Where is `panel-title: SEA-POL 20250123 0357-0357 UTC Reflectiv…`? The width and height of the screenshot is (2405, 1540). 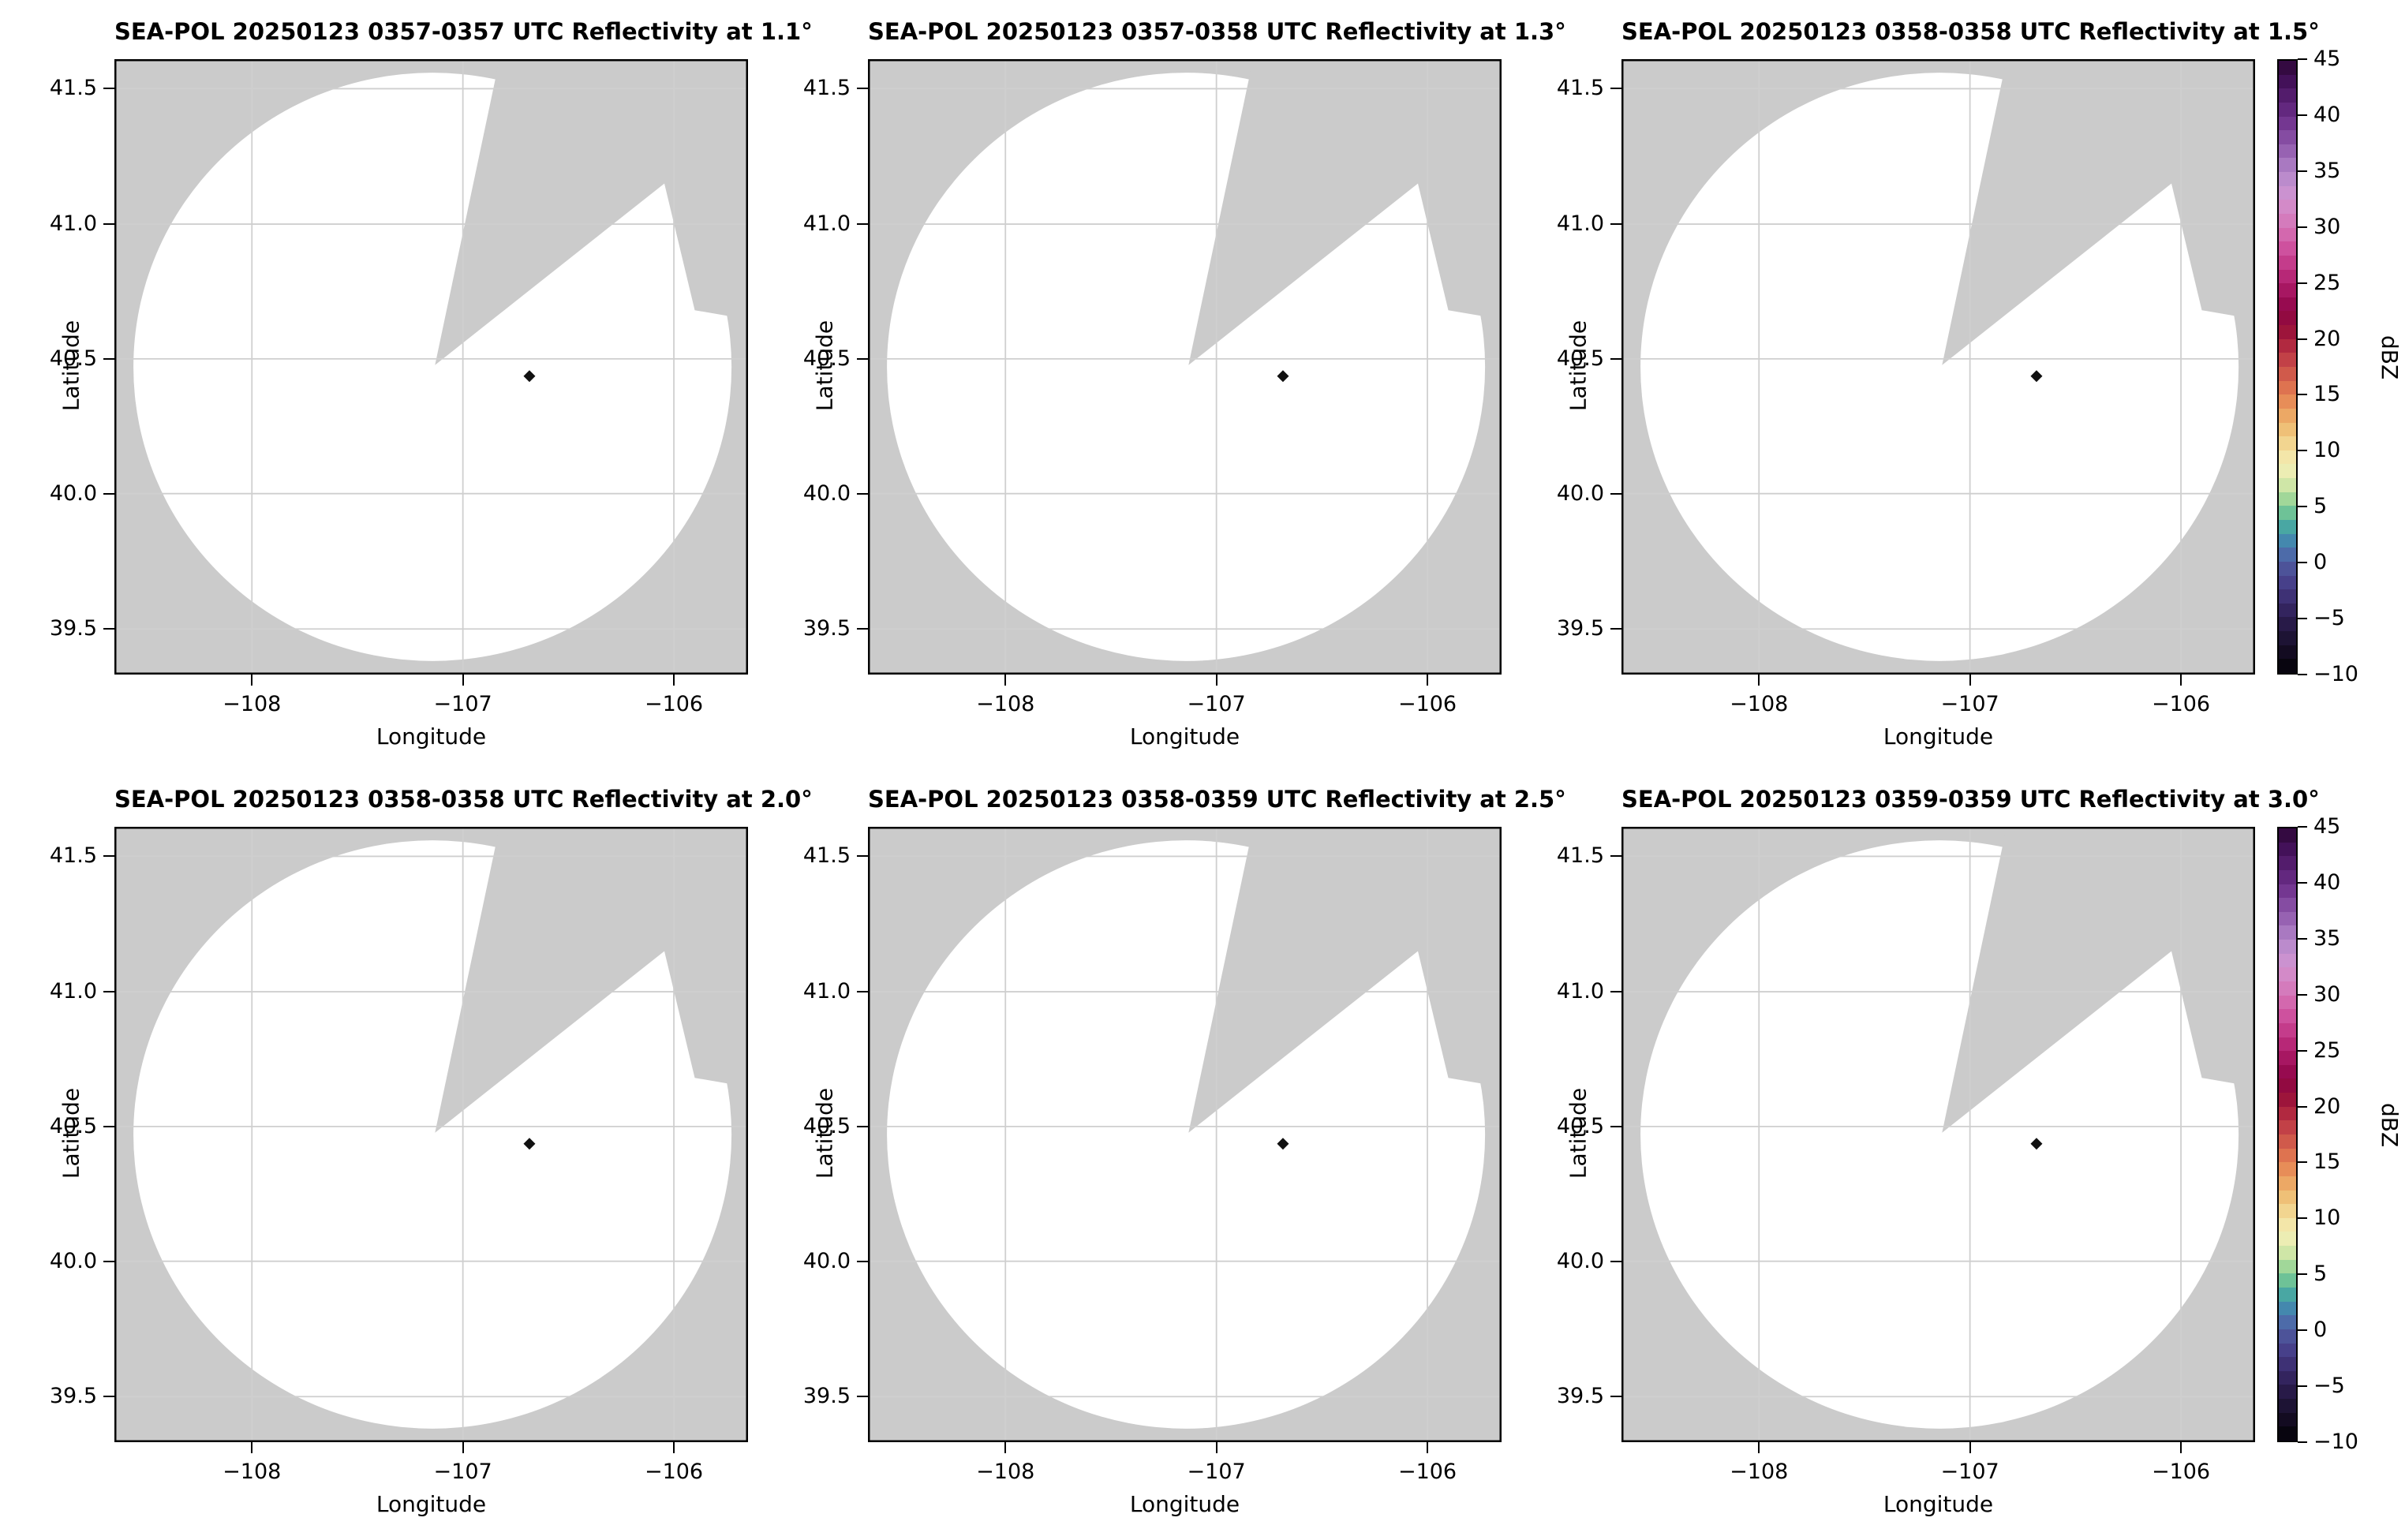
panel-title: SEA-POL 20250123 0357-0357 UTC Reflectiv… is located at coordinates (463, 31).